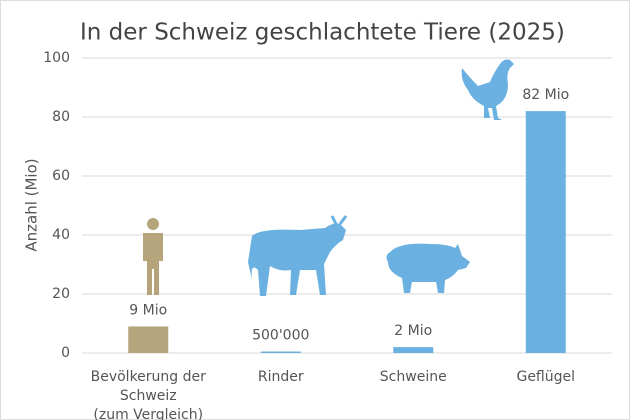 This screenshot has height=420, width=630. I want to click on y-tick-label: 100, so click(56, 58).